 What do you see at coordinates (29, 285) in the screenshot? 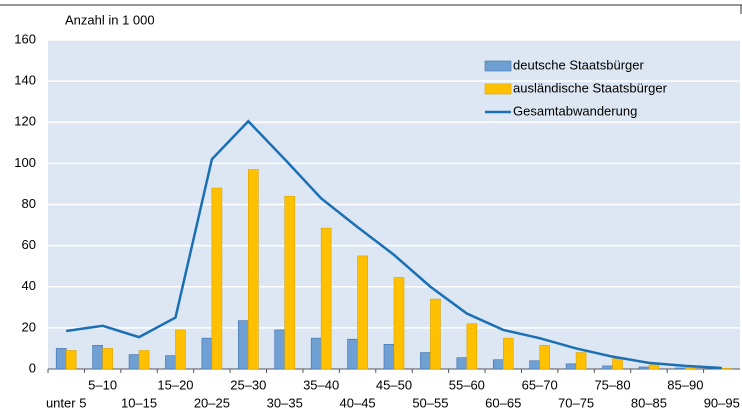
I see `y-tick-label: 40` at bounding box center [29, 285].